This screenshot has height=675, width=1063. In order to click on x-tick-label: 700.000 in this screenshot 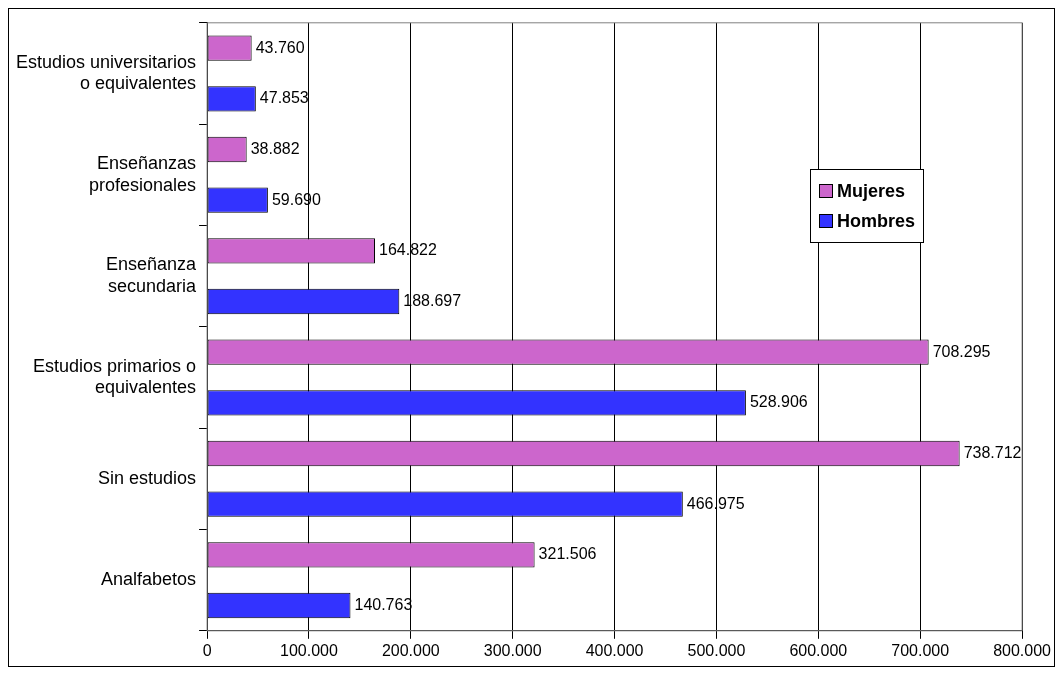, I will do `click(920, 650)`.